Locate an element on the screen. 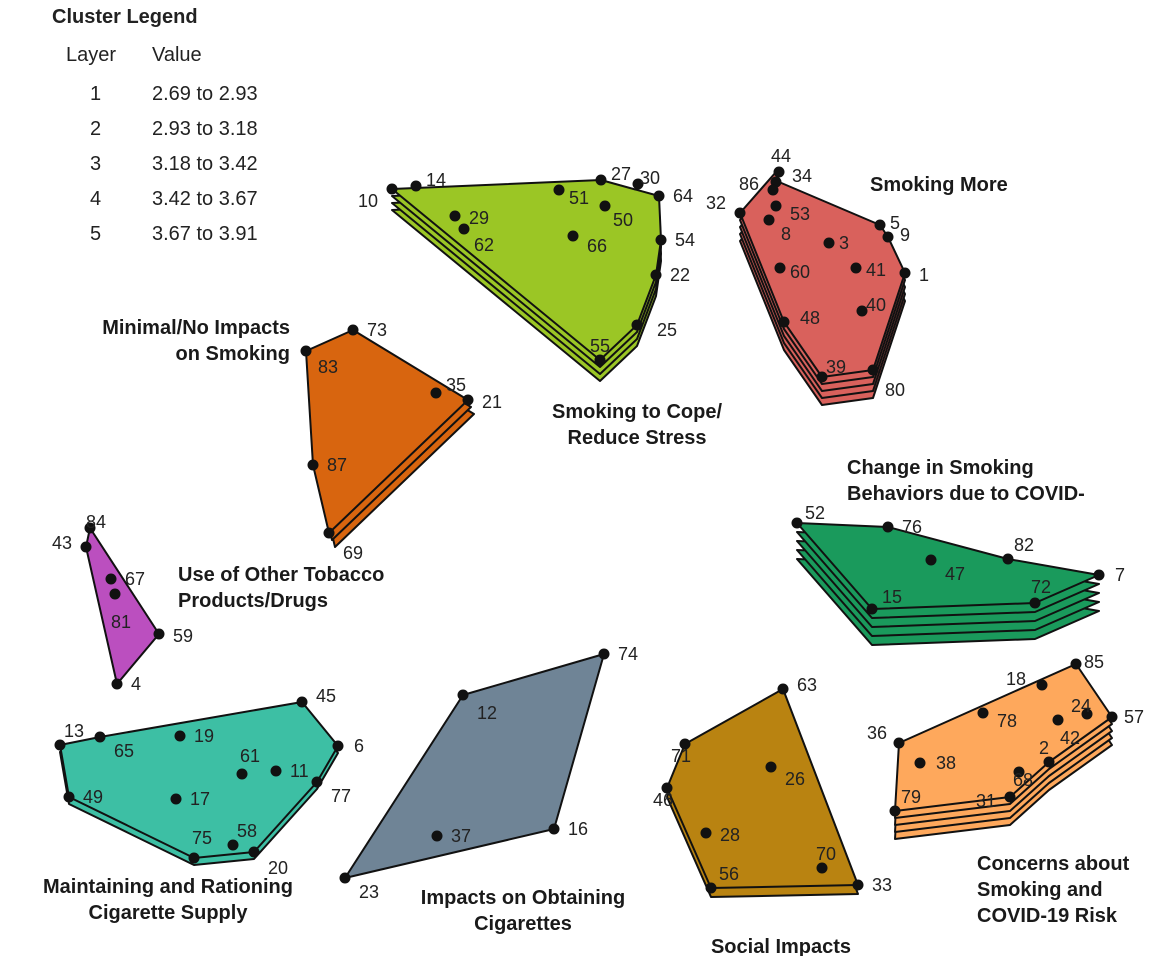 This screenshot has width=1163, height=956. point-label: 30 is located at coordinates (650, 178).